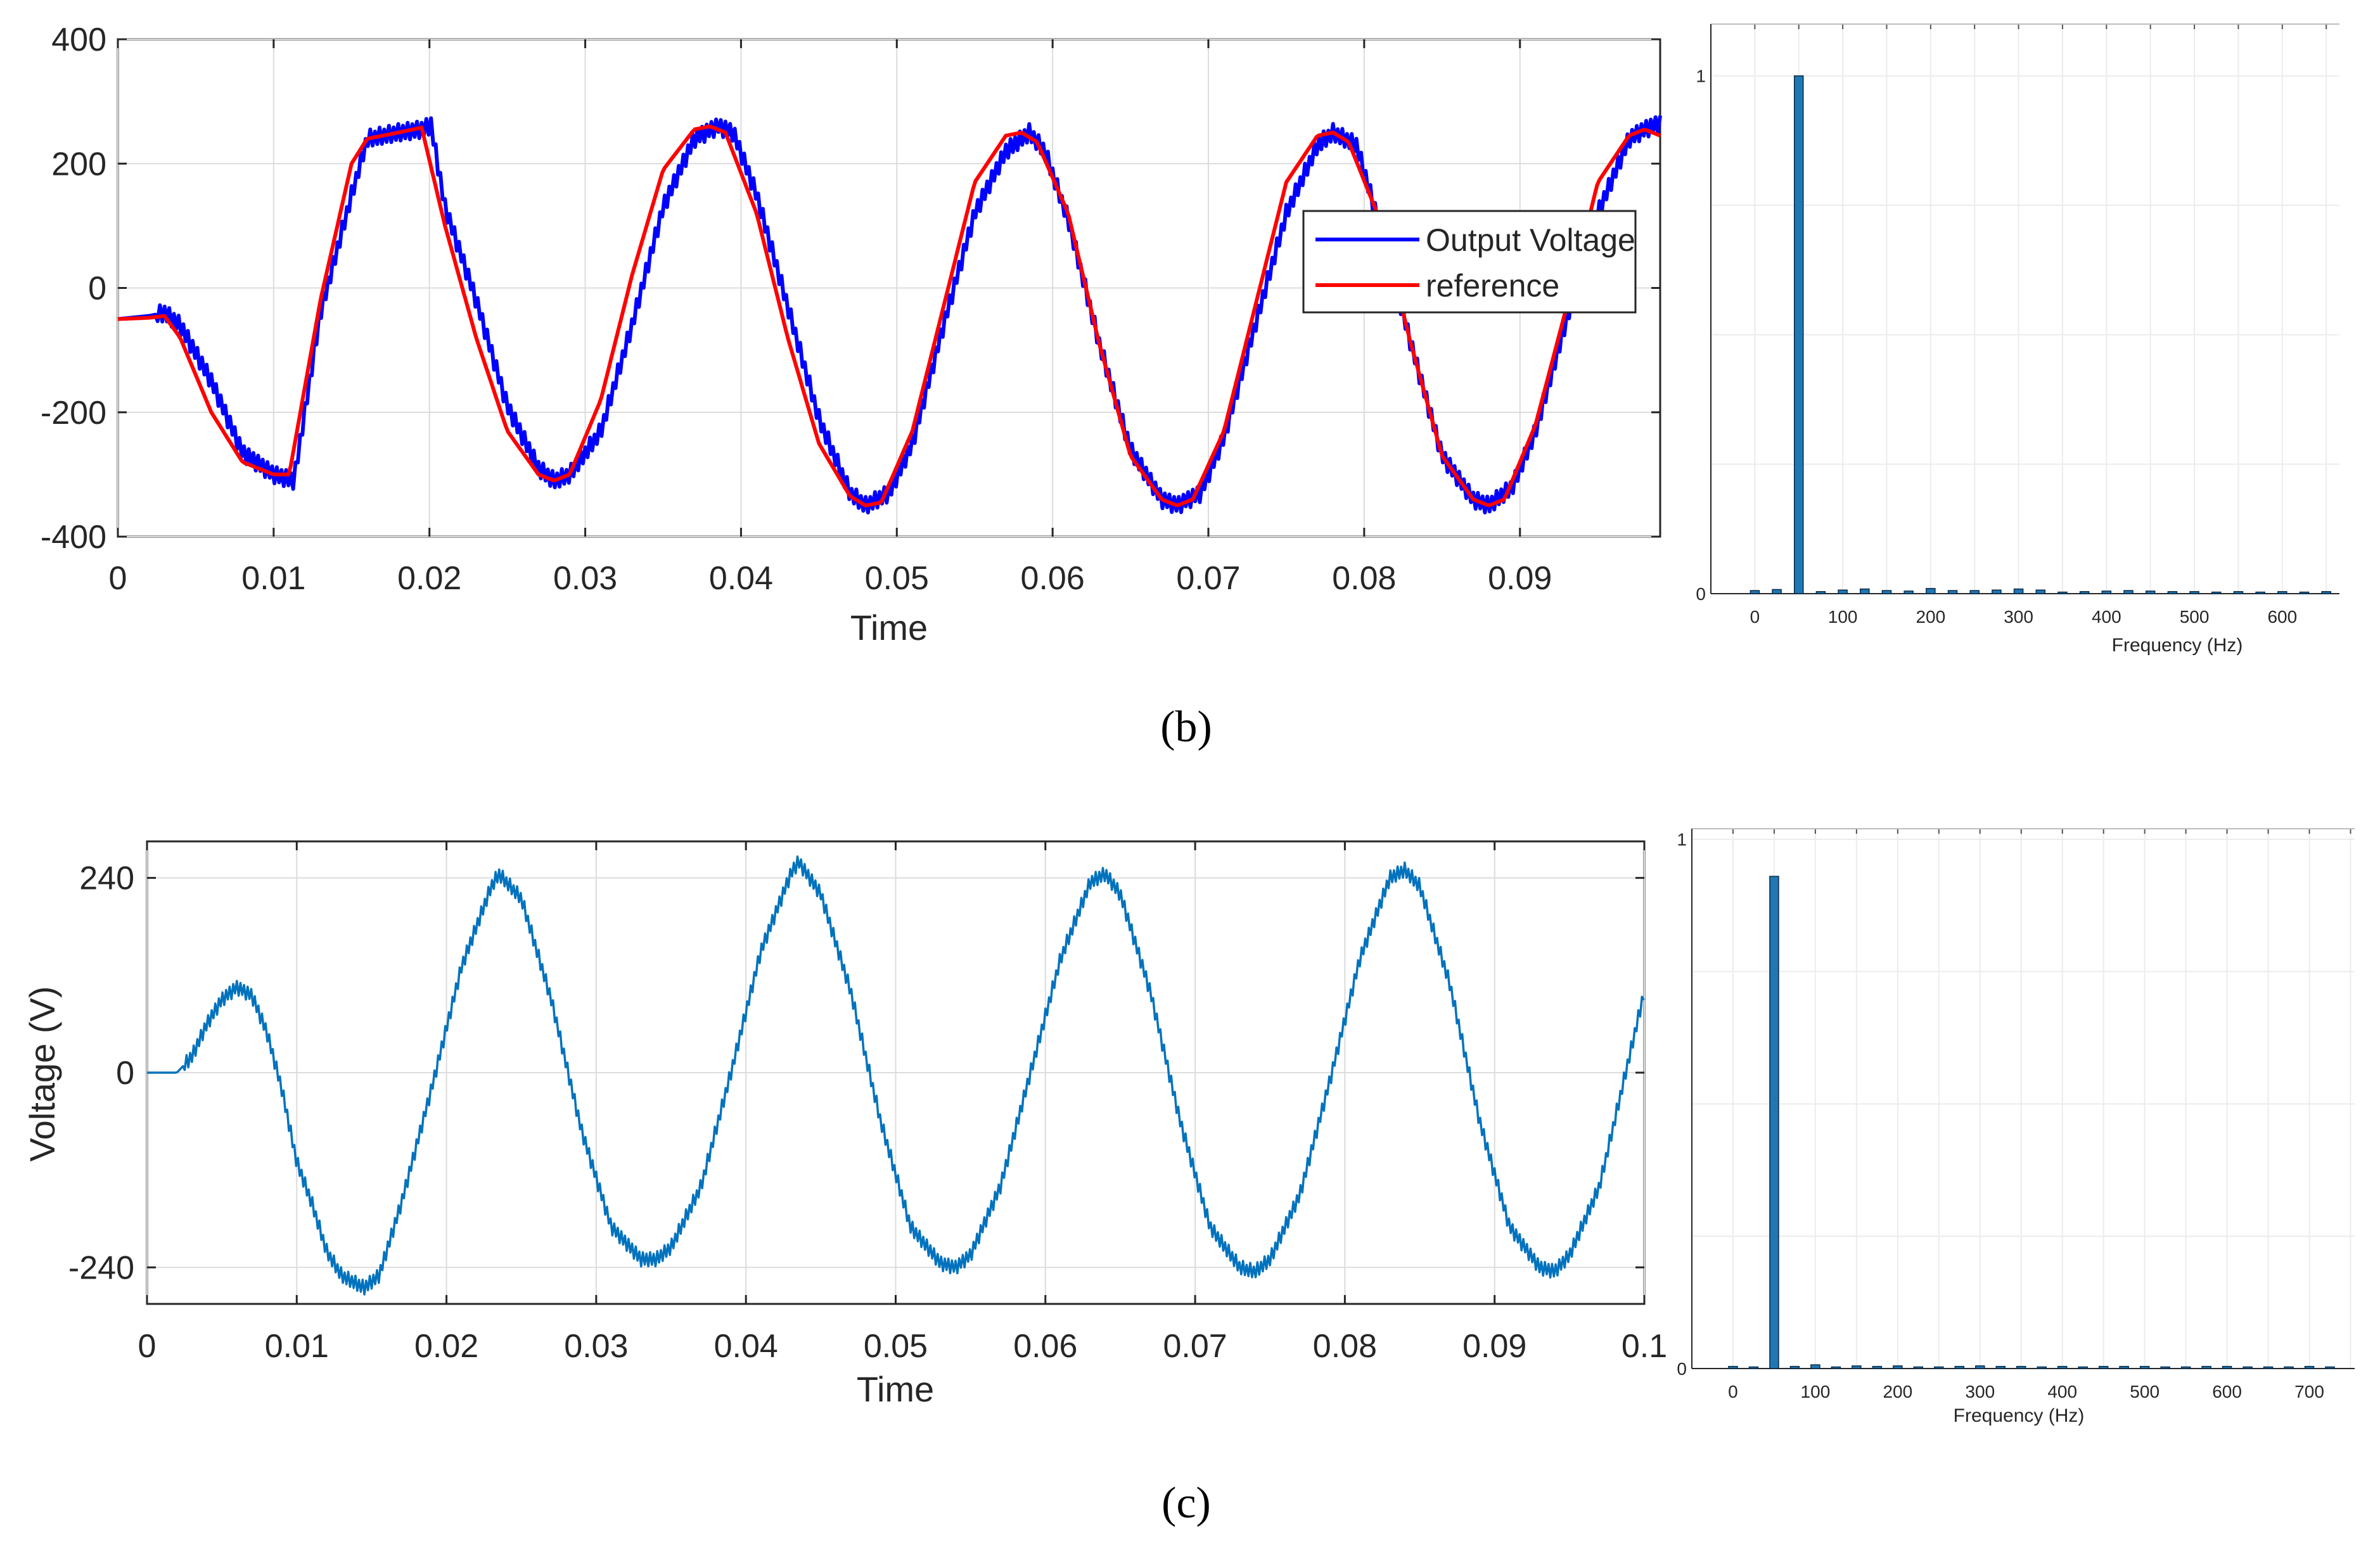 The width and height of the screenshot is (2380, 1551). Describe the element at coordinates (2020, 1415) in the screenshot. I see `x-axis-label: Frequency (Hz)` at that location.